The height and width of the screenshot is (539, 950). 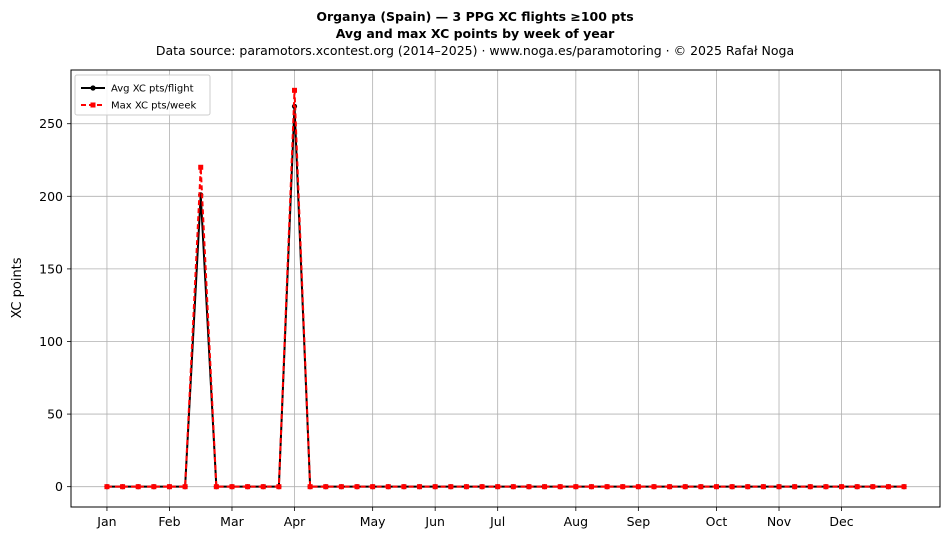 What do you see at coordinates (717, 521) in the screenshot?
I see `x-tick-label: Oct` at bounding box center [717, 521].